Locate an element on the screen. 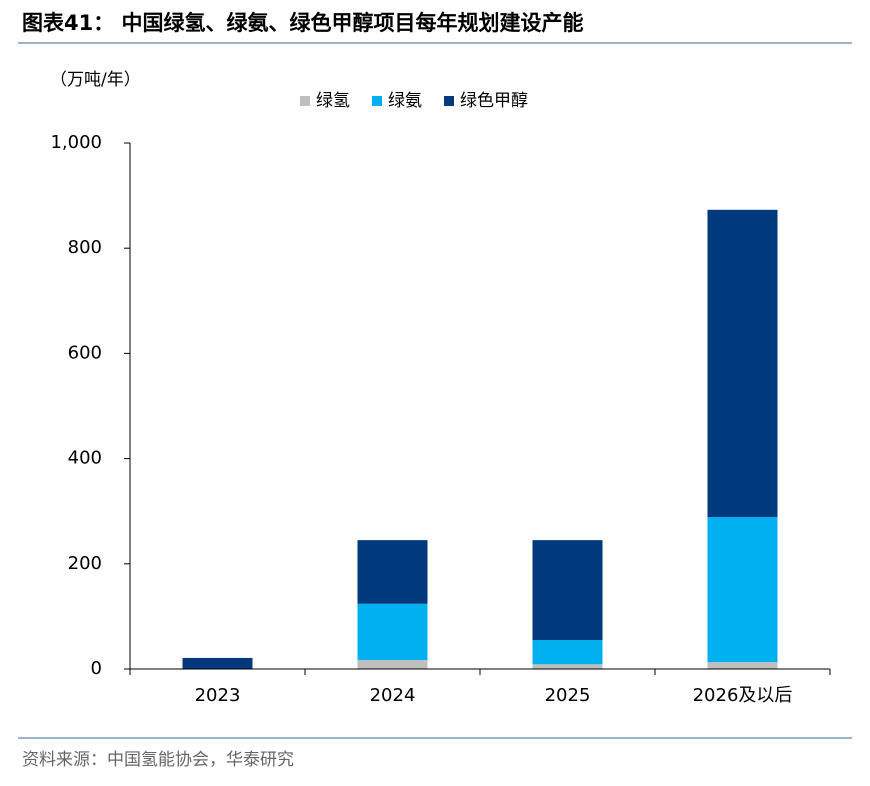  x-tick-label: 2024 is located at coordinates (393, 695).